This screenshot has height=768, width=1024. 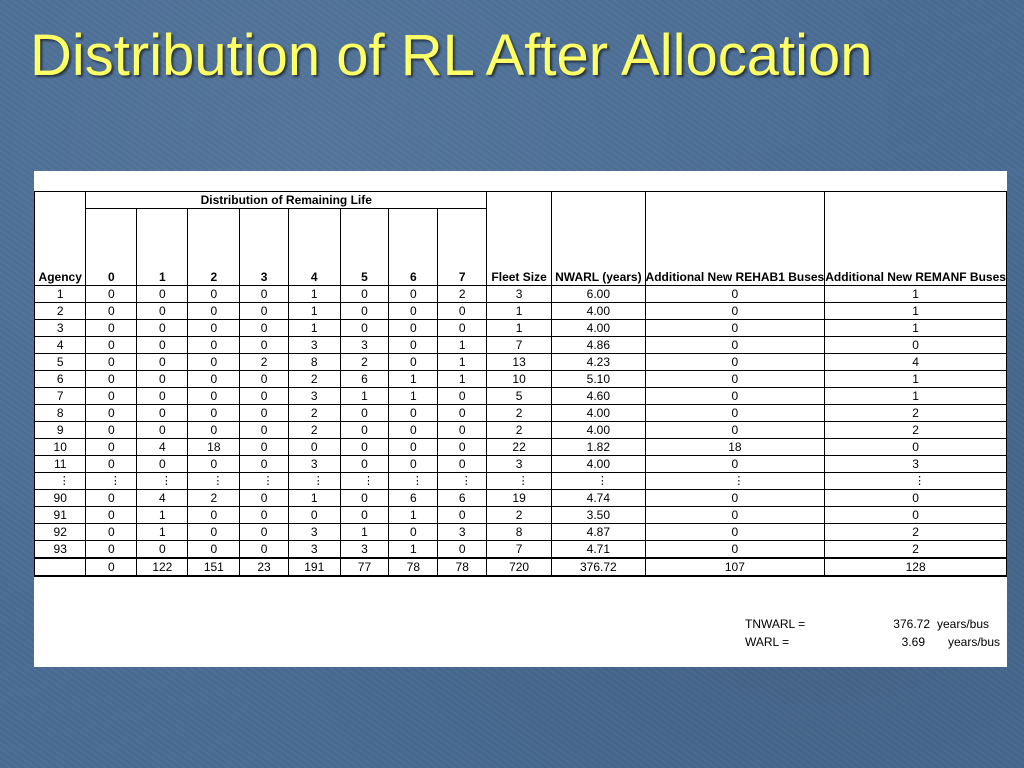 What do you see at coordinates (60, 498) in the screenshot?
I see `agency-cell: 90` at bounding box center [60, 498].